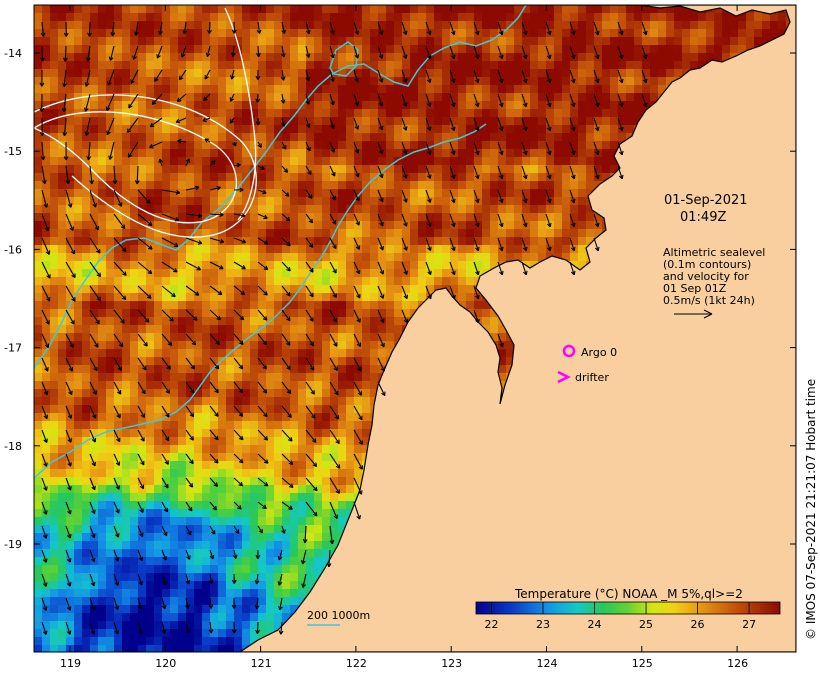 The width and height of the screenshot is (820, 680). What do you see at coordinates (165, 663) in the screenshot?
I see `lon-tick-label: 120` at bounding box center [165, 663].